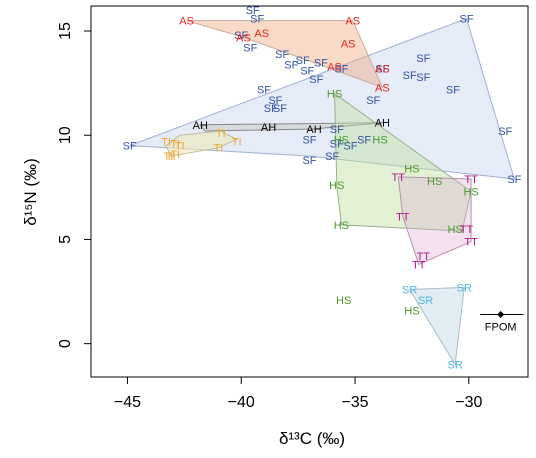  Describe the element at coordinates (316, 80) in the screenshot. I see `point-sf-11: SF` at that location.